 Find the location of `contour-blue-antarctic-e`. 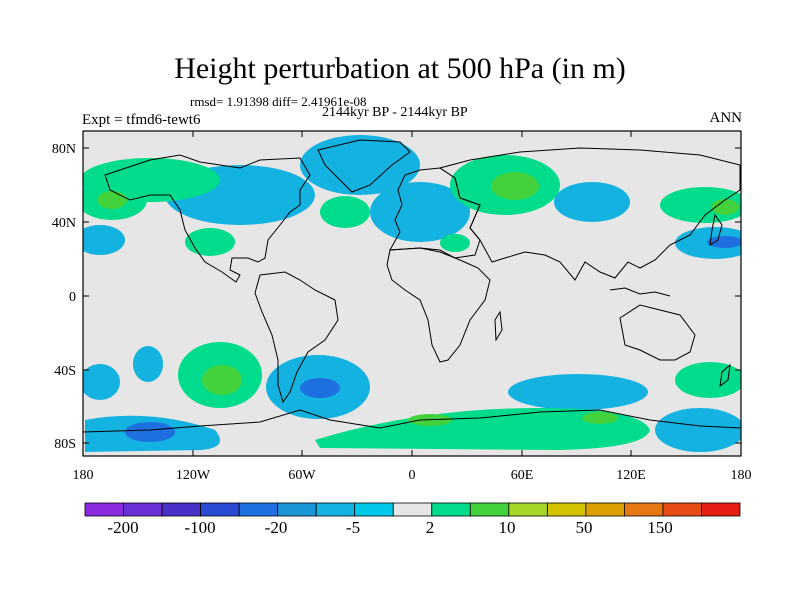

contour-blue-antarctic-e is located at coordinates (698, 430).